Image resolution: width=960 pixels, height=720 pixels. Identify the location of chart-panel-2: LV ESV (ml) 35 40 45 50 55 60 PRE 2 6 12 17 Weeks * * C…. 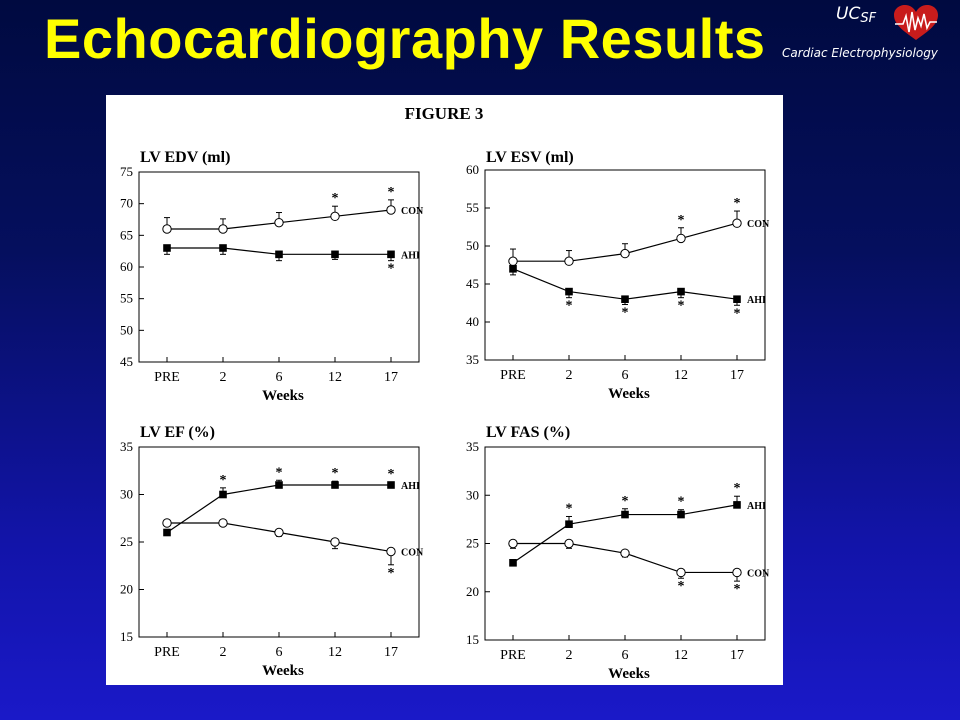
(618, 275).